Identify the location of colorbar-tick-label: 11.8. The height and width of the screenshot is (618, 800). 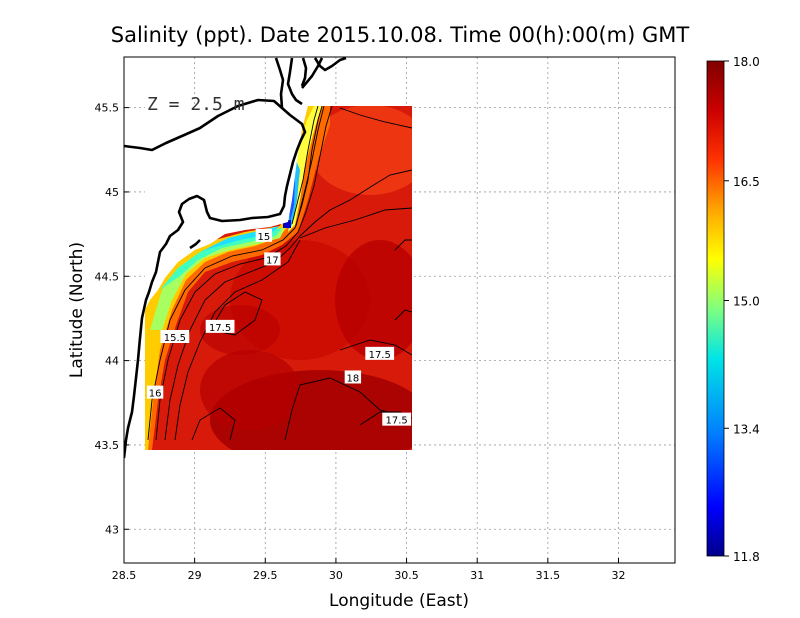
(746, 557).